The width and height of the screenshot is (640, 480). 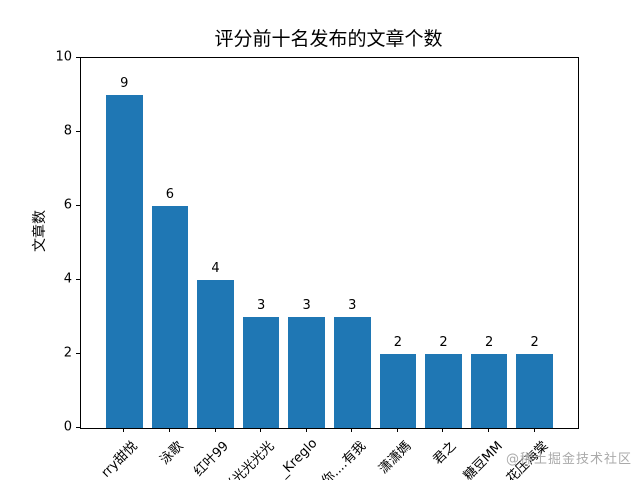 I want to click on y-tick-label: 2, so click(x=67, y=353).